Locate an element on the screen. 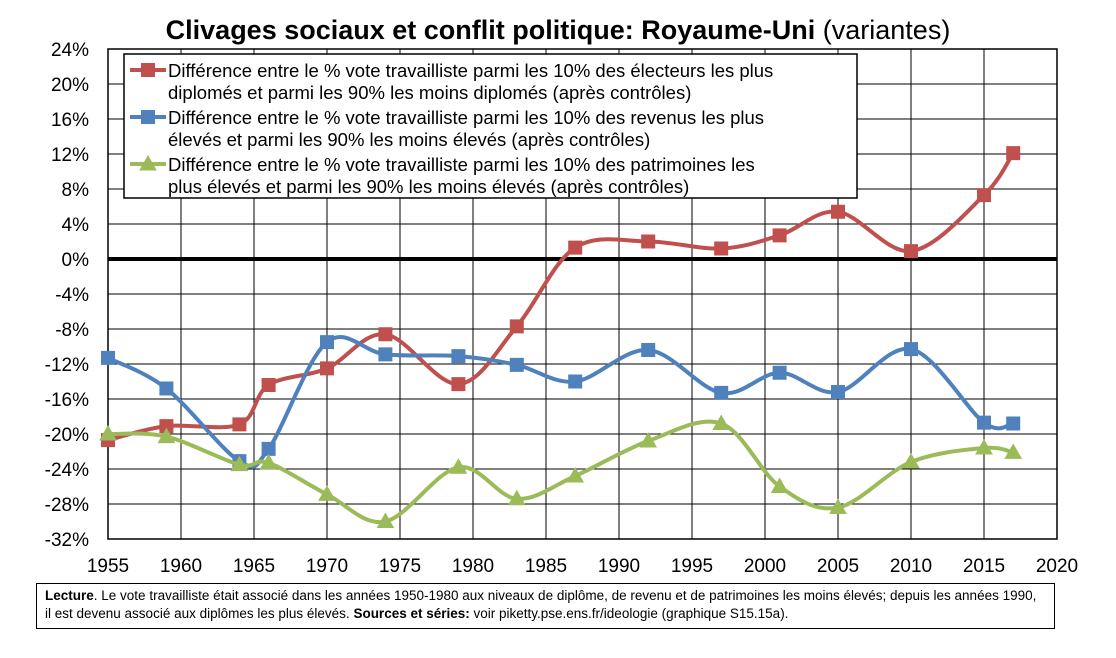 This screenshot has height=658, width=1116. x-tick-label: 2015 is located at coordinates (984, 566).